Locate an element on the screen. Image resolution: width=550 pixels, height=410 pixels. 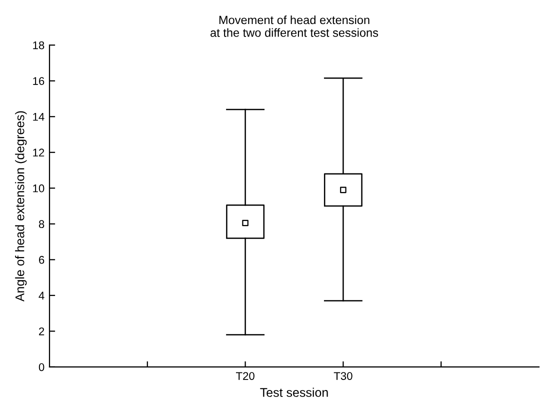
y-tick-label: 0 is located at coordinates (41, 367).